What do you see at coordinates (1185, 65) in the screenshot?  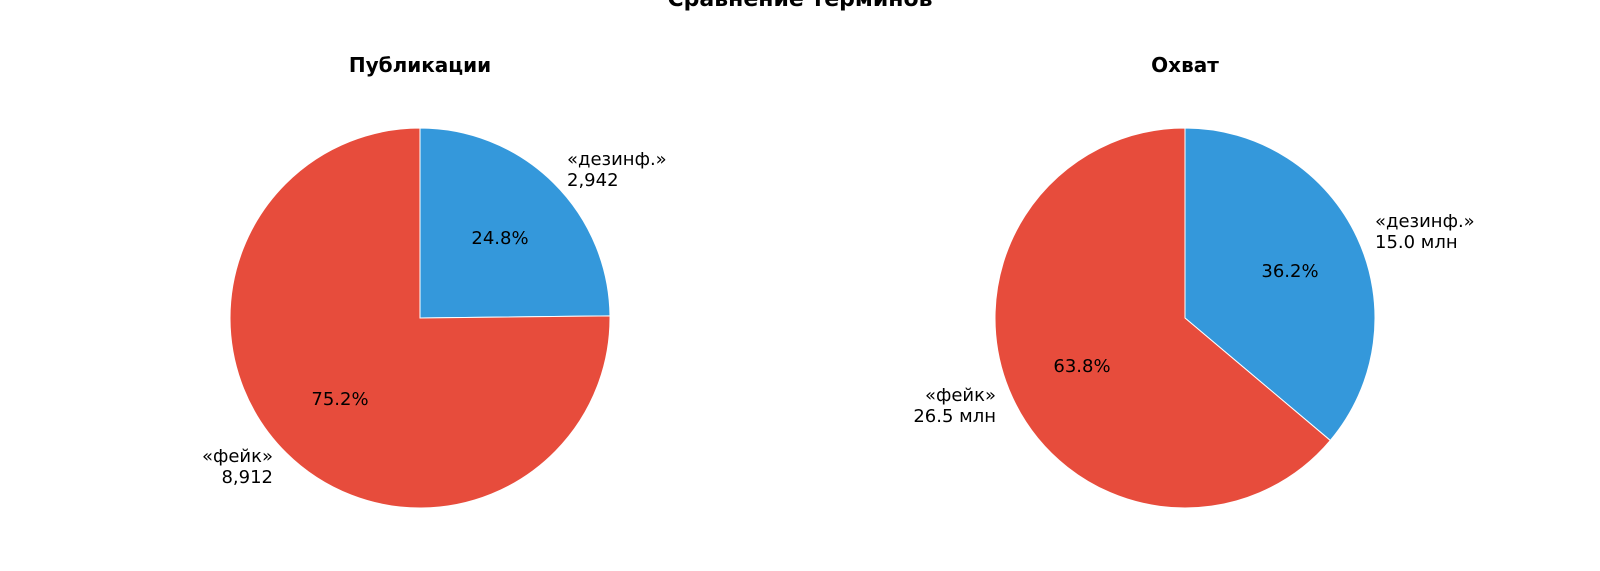 I see `pie-title: Охват` at bounding box center [1185, 65].